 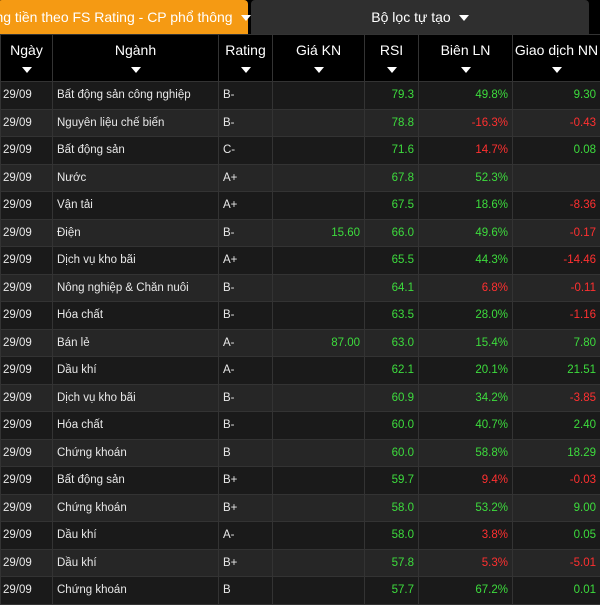 What do you see at coordinates (466, 96) in the screenshot?
I see `cell-margin: 49.8%` at bounding box center [466, 96].